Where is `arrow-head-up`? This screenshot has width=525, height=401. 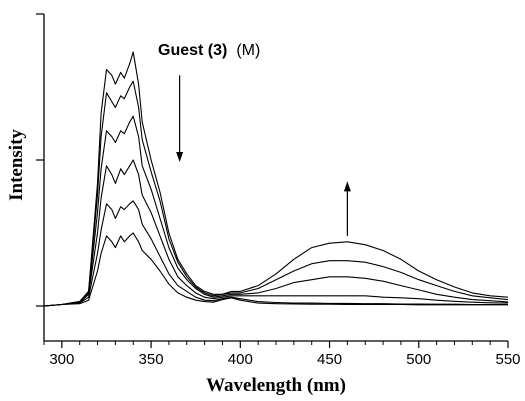 arrow-head-up is located at coordinates (347, 186).